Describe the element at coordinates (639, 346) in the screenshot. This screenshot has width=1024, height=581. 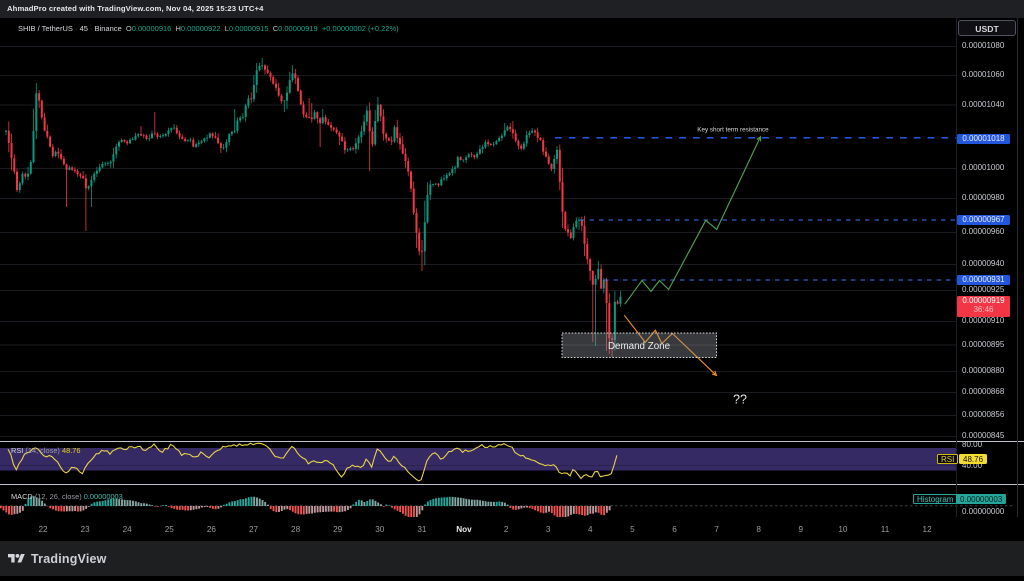
I see `svg-text: Demand Zone` at that location.